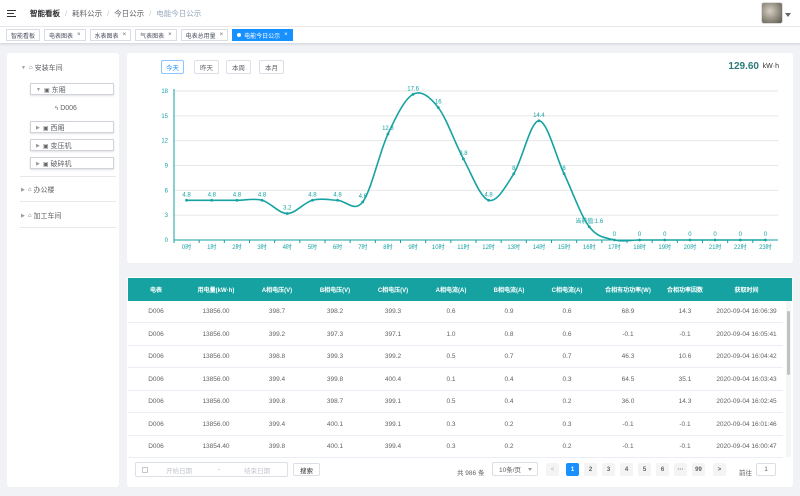 Image resolution: width=800 pixels, height=496 pixels. What do you see at coordinates (211, 469) in the screenshot?
I see `date-range-picker: 开始日期 - 结束日期` at bounding box center [211, 469].